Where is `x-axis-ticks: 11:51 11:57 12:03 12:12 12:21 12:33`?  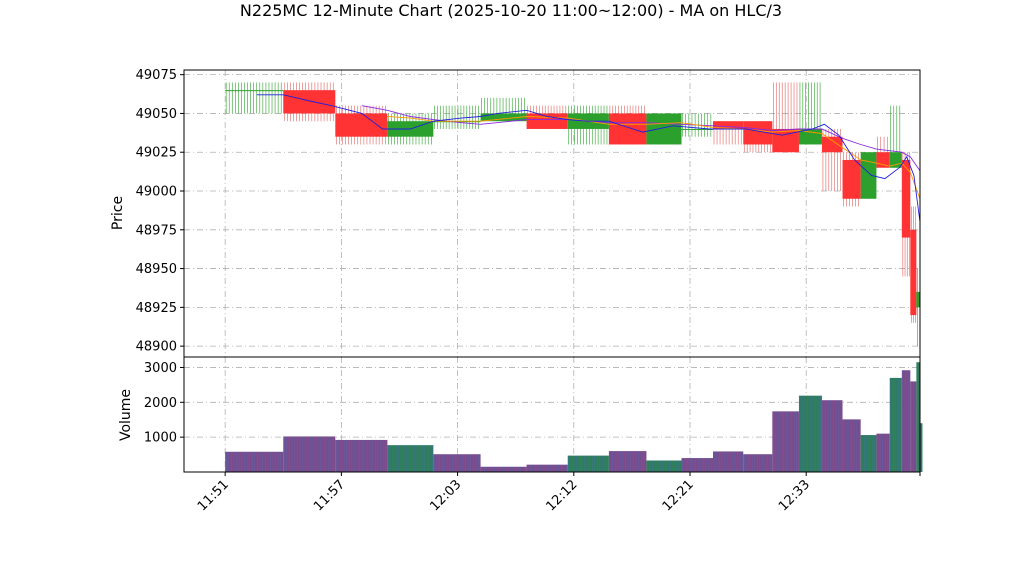
x-axis-ticks: 11:51 11:57 12:03 12:12 12:21 12:33 is located at coordinates (558, 493).